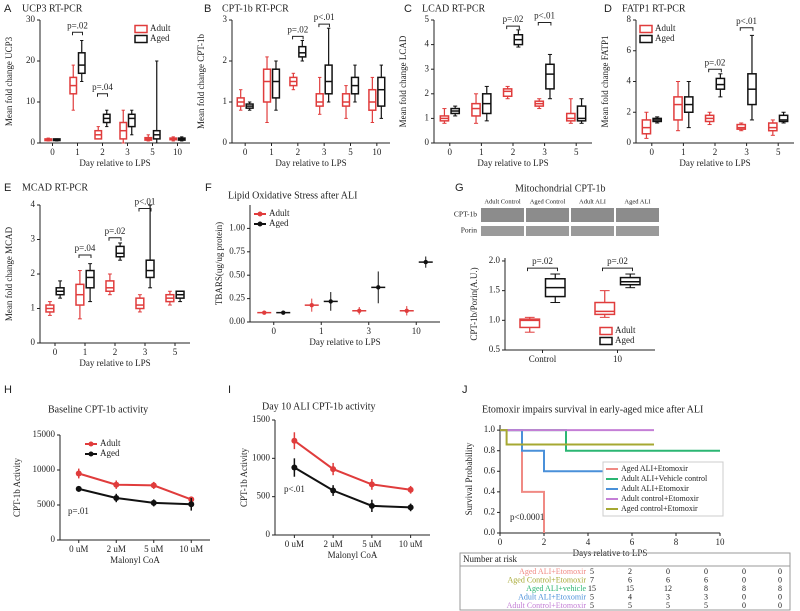 This screenshot has width=800, height=611. Describe the element at coordinates (490, 532) in the screenshot. I see `y-tick-label: 0.0` at that location.